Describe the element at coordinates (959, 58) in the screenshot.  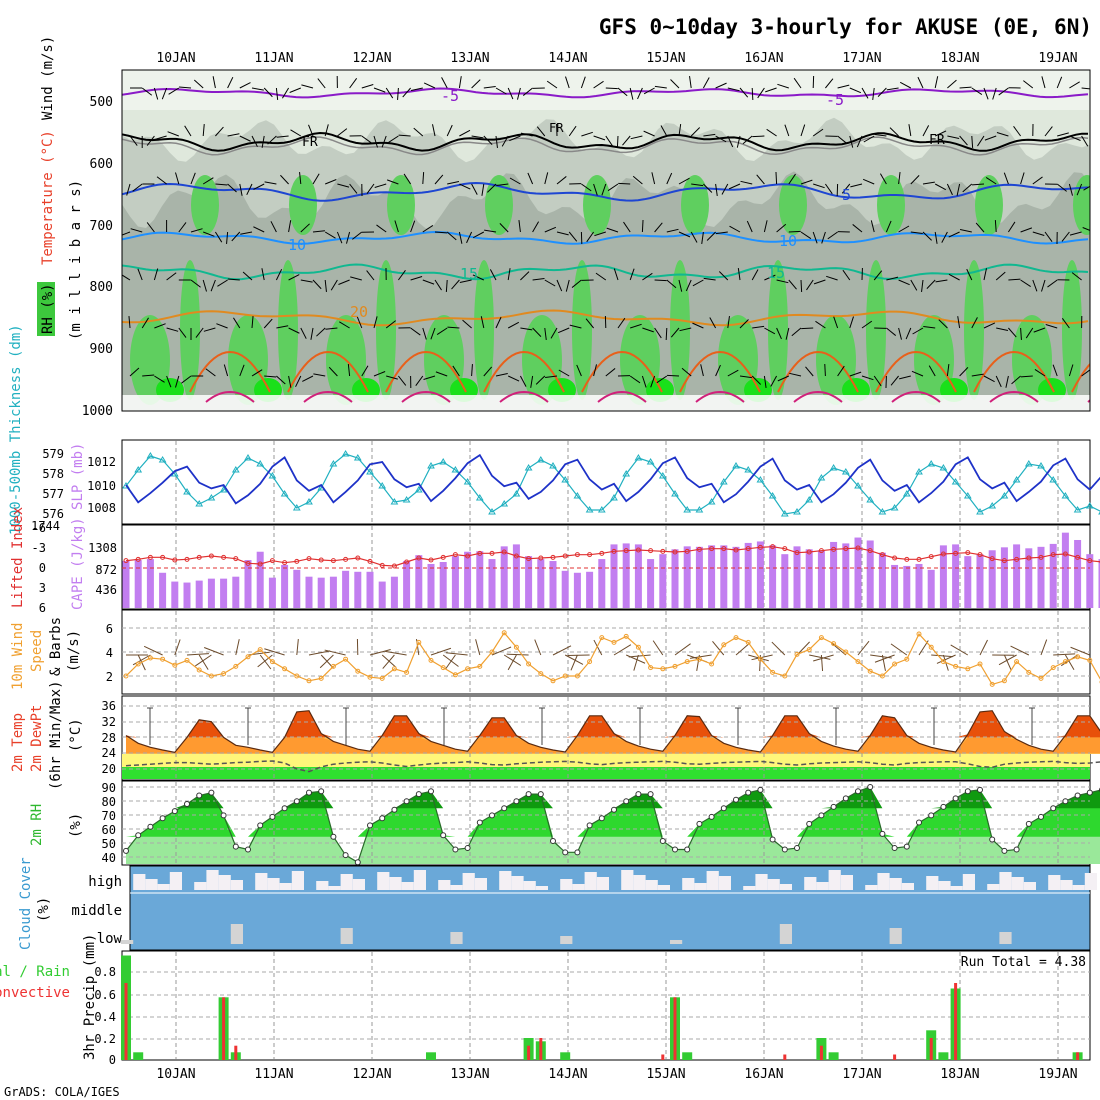
I see `top-date-label: 18JAN` at that location.